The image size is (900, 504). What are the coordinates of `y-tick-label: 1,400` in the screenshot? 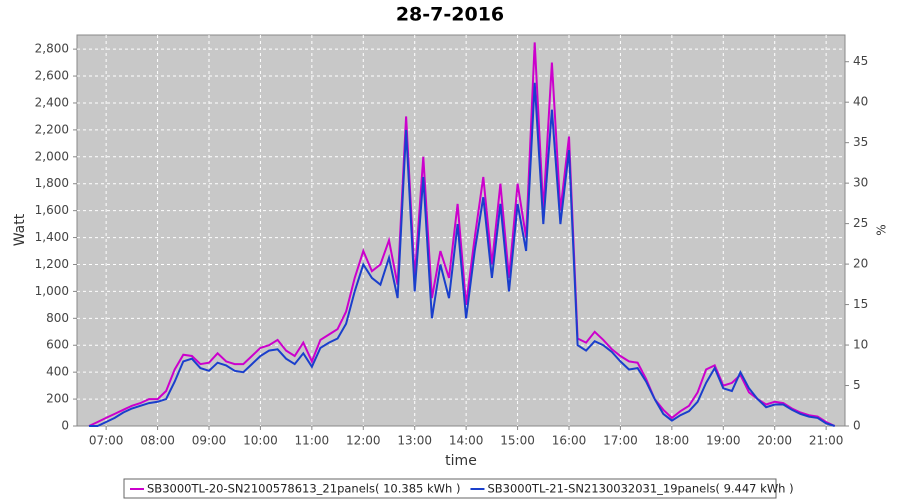 It's located at (52, 237).